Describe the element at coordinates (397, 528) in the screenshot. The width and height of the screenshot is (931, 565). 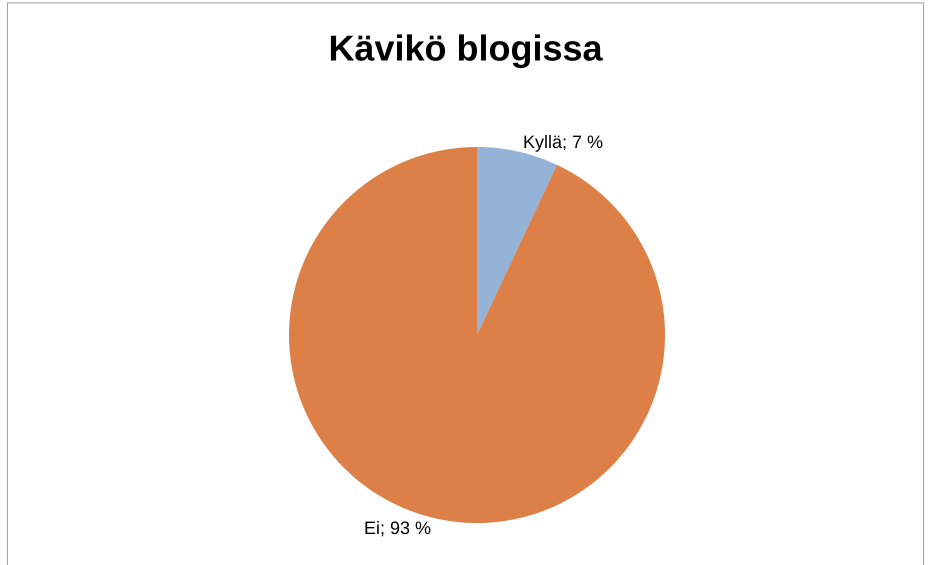
I see `slice-label: Ei; 93 %` at that location.